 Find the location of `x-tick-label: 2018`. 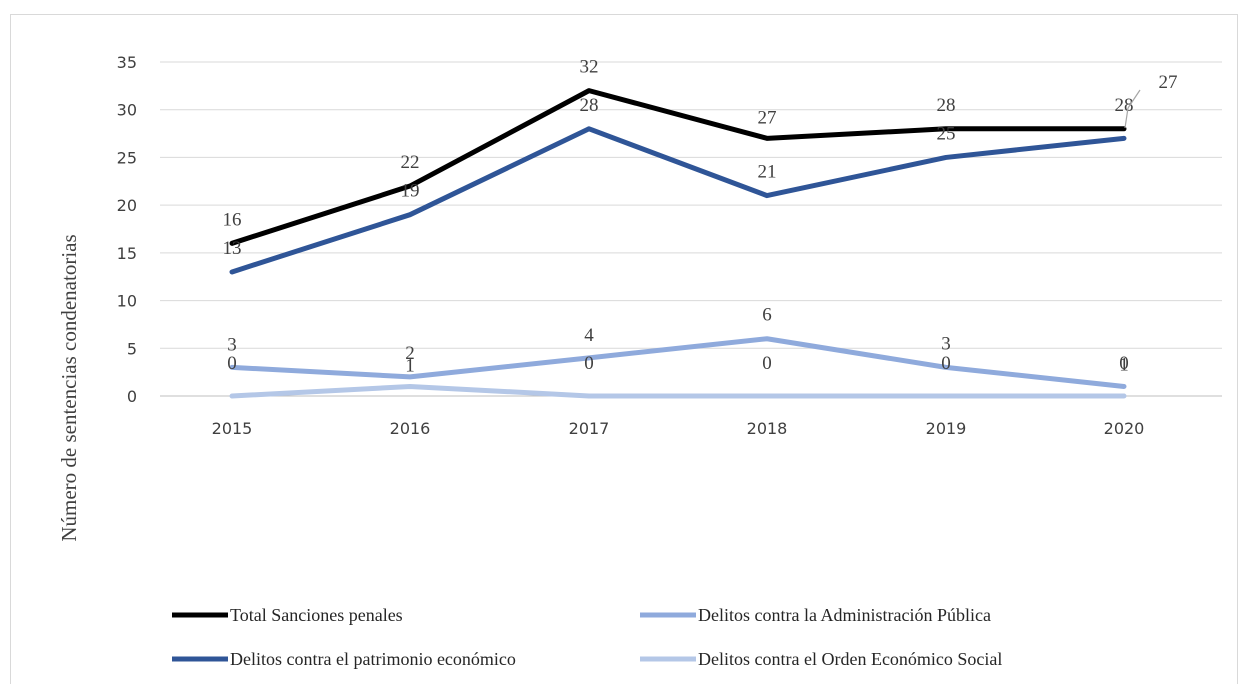

x-tick-label: 2018 is located at coordinates (767, 428).